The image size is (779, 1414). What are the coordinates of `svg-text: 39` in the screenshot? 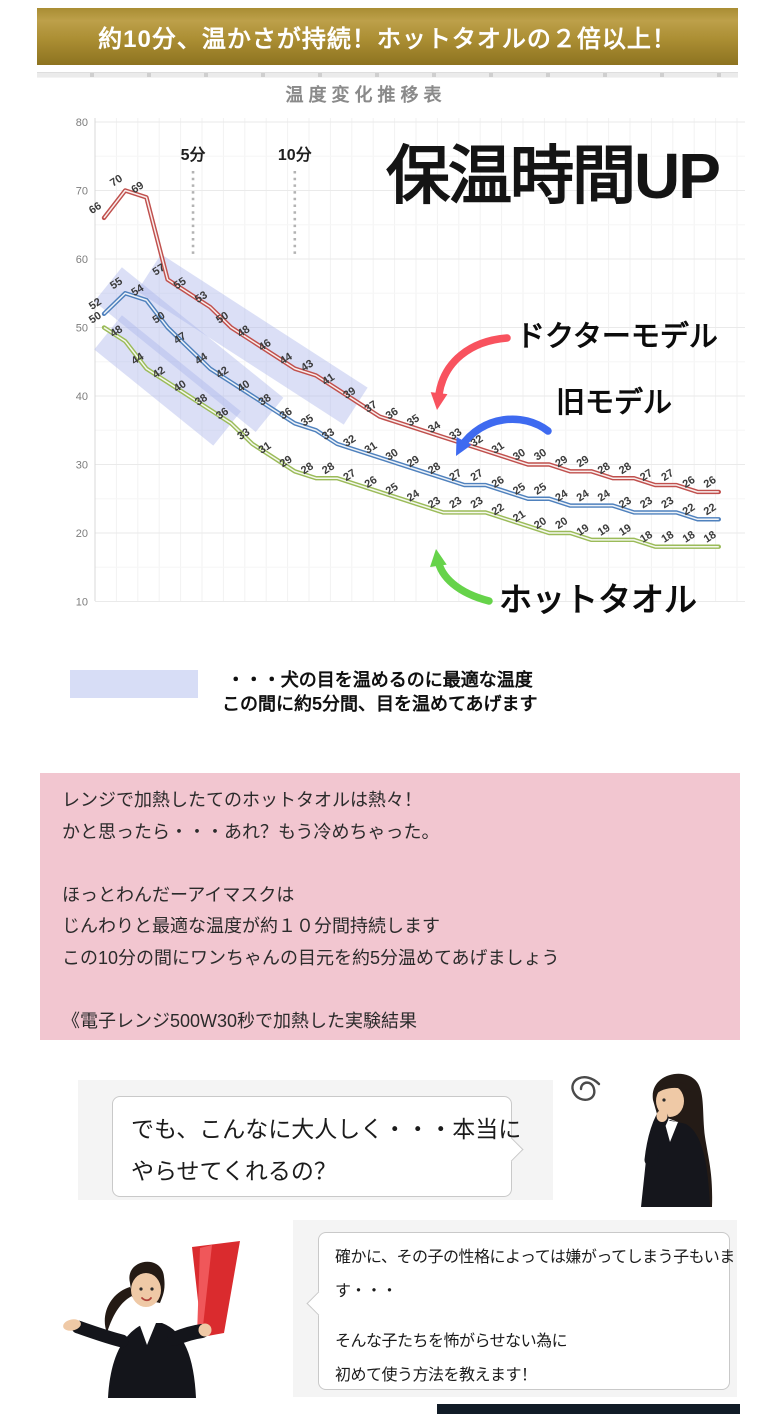 It's located at (349, 393).